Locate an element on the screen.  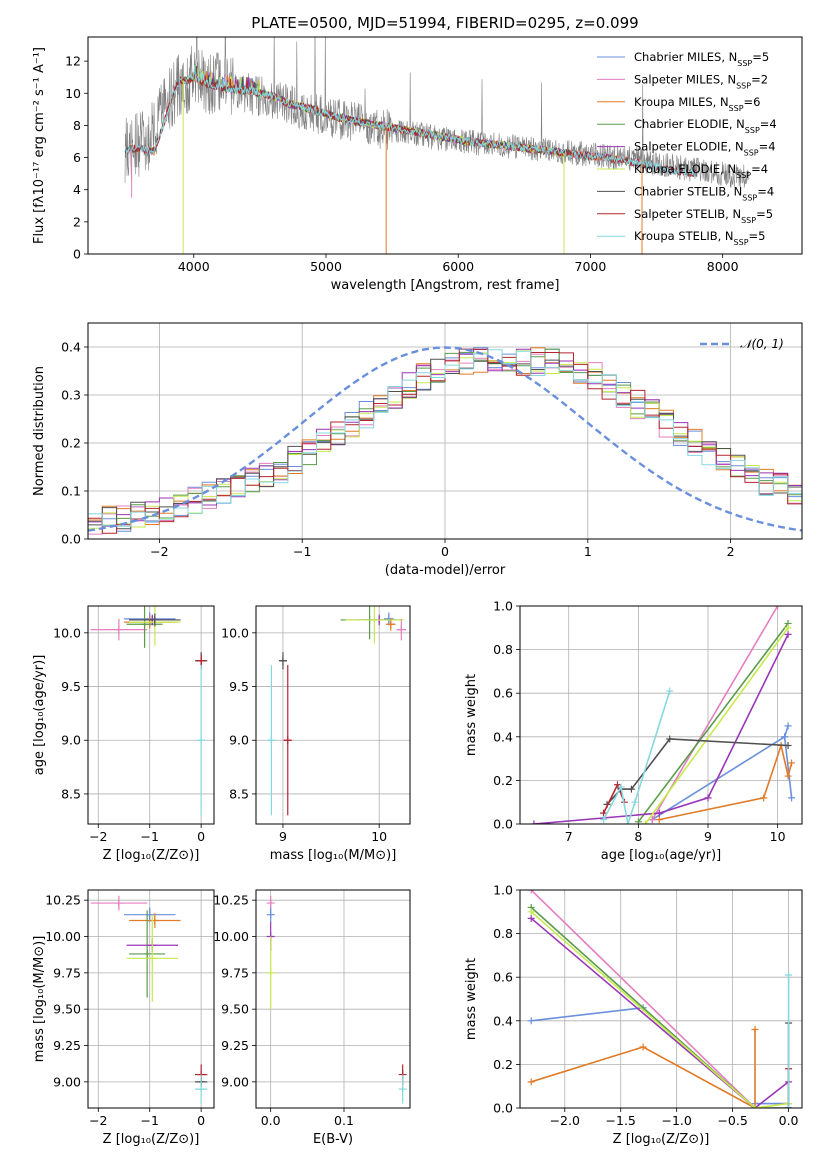
data-point-salpeter_stelib is located at coordinates (287, 740).